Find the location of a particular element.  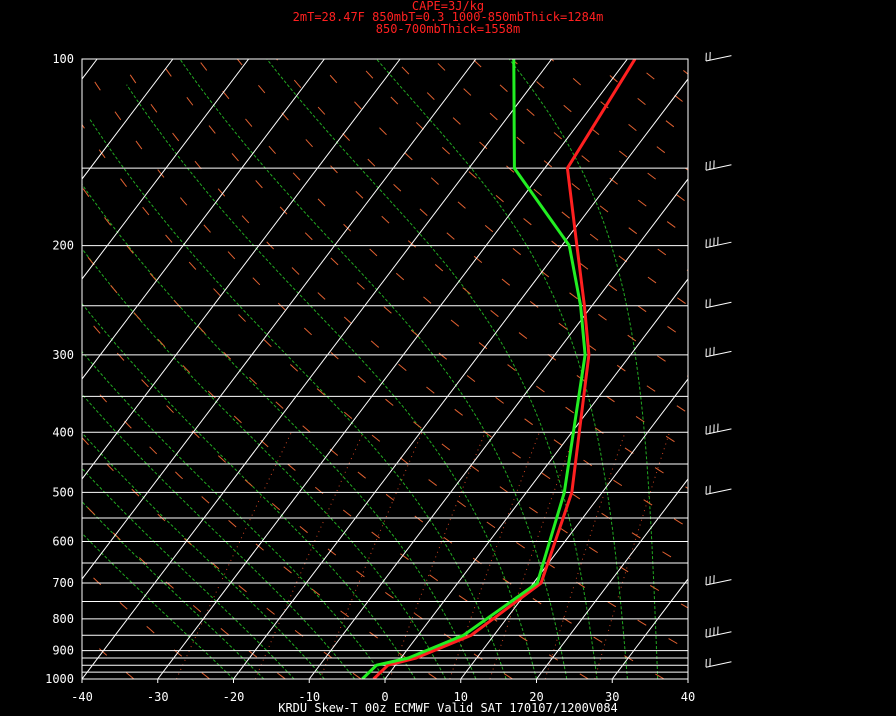

x-tick-label: 0 is located at coordinates (384, 697).